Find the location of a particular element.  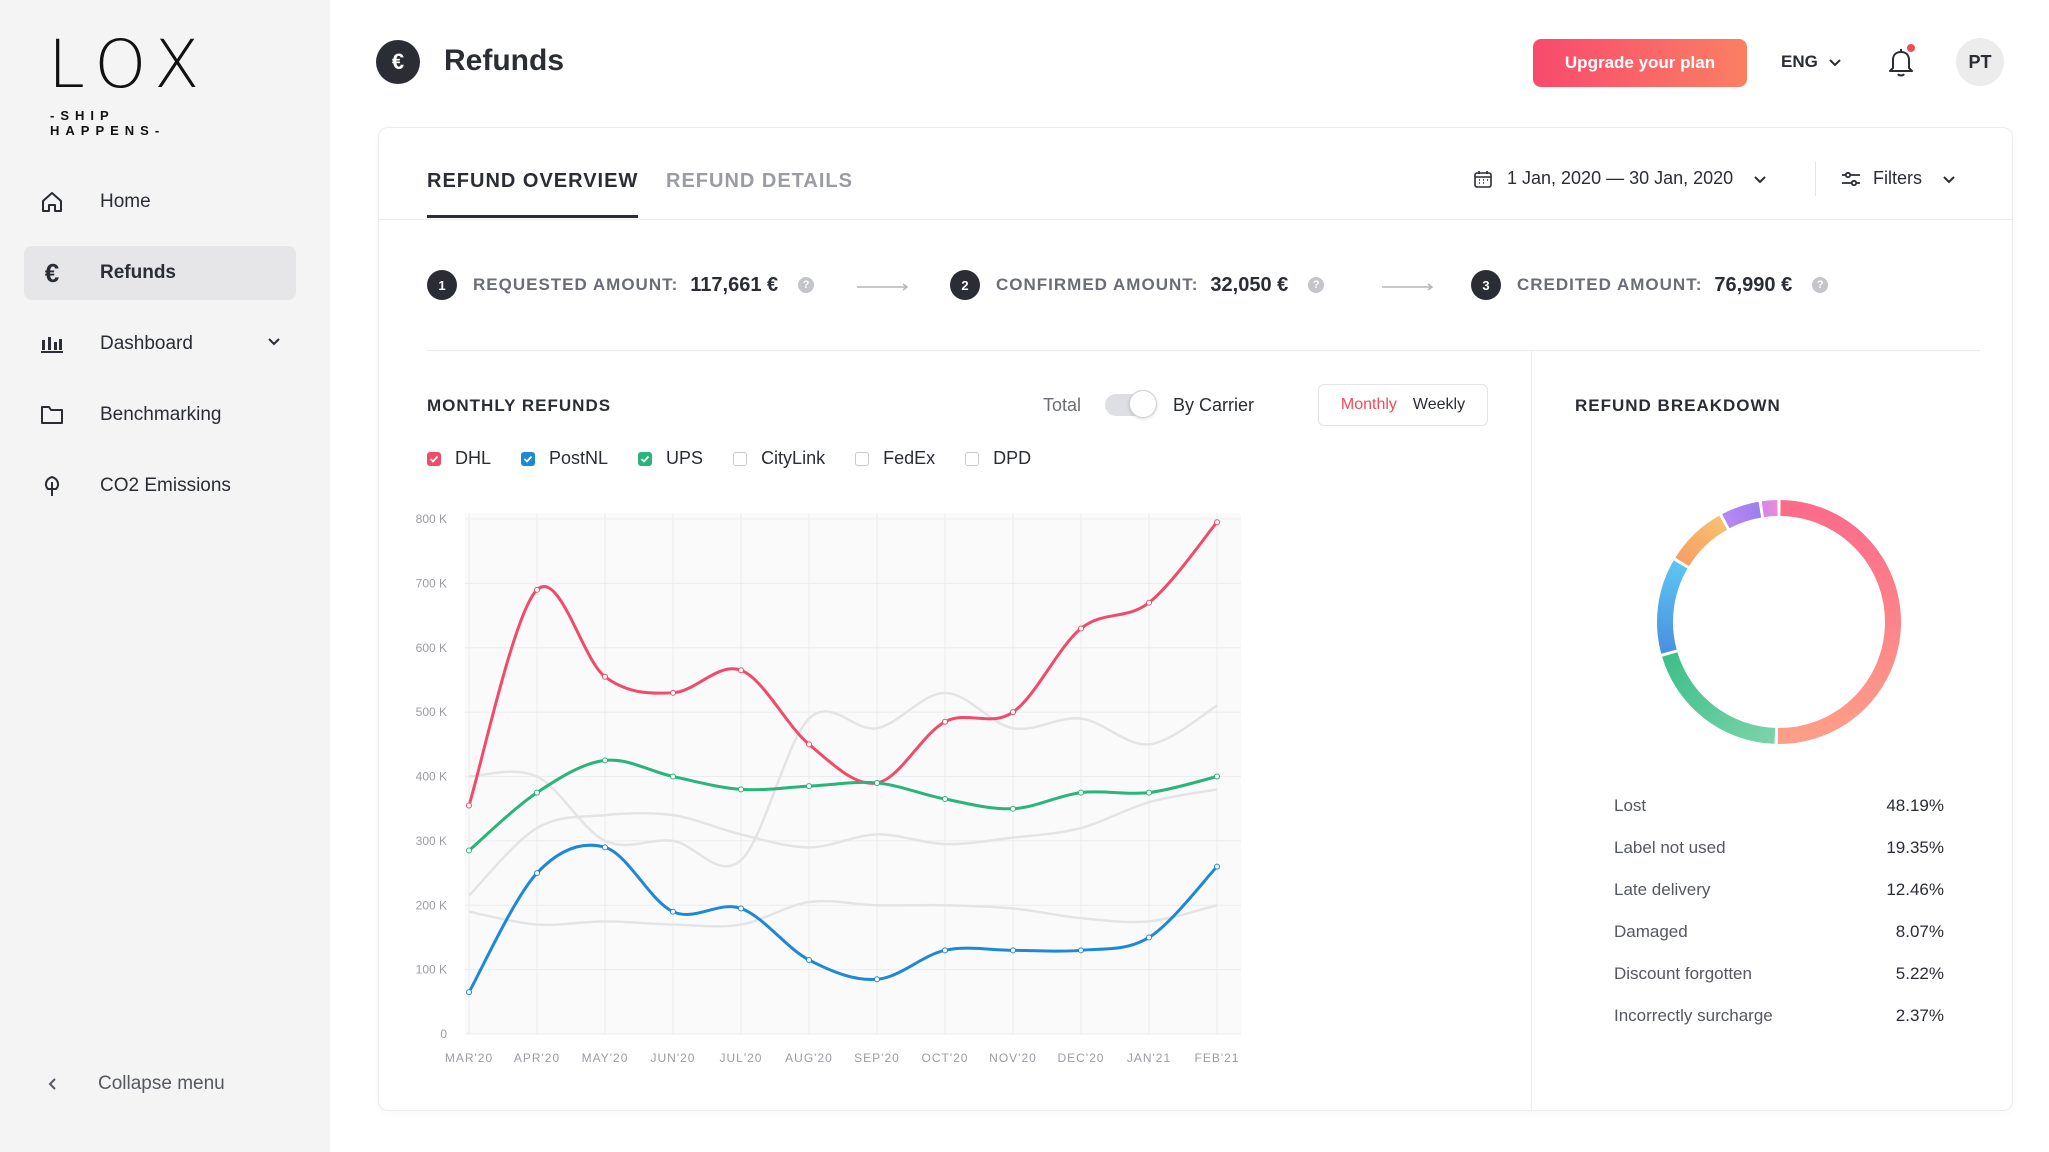

series-line-postnl is located at coordinates (843, 918).